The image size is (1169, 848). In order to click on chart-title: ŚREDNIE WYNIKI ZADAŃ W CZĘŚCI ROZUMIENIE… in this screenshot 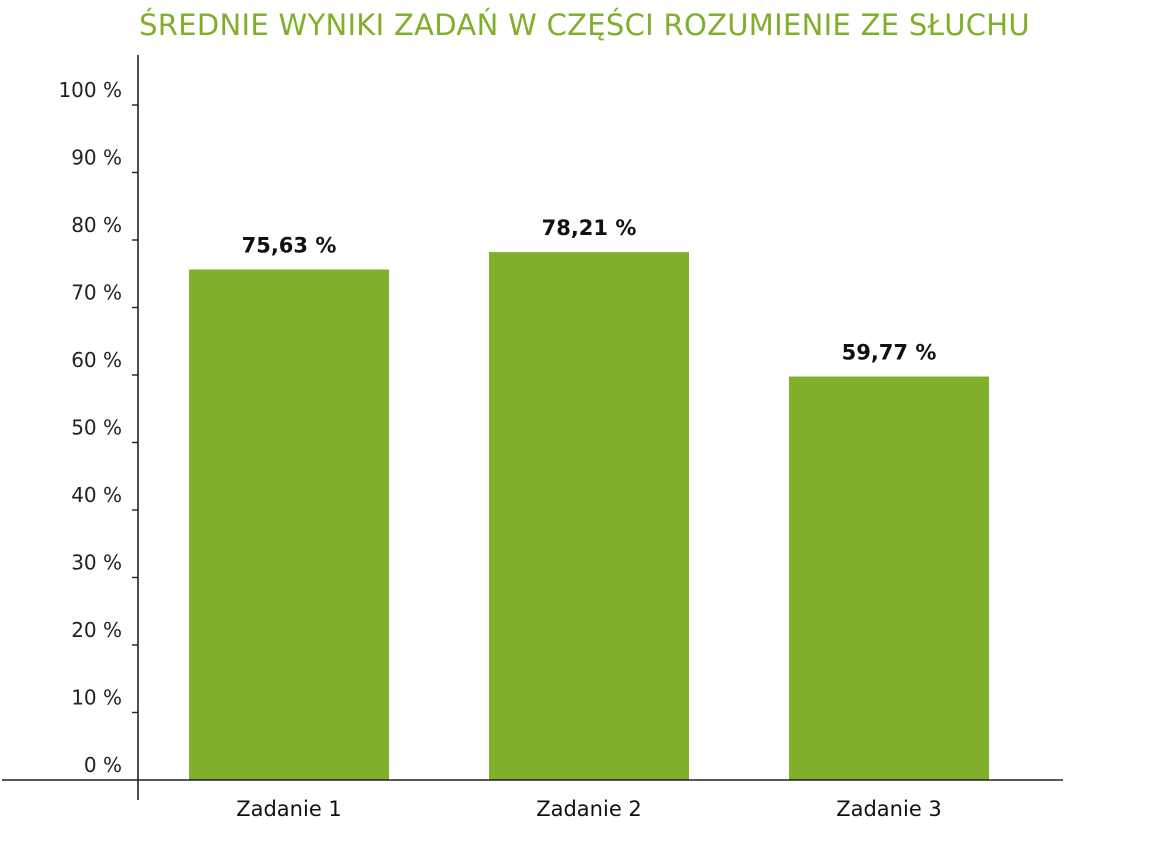, I will do `click(584, 25)`.